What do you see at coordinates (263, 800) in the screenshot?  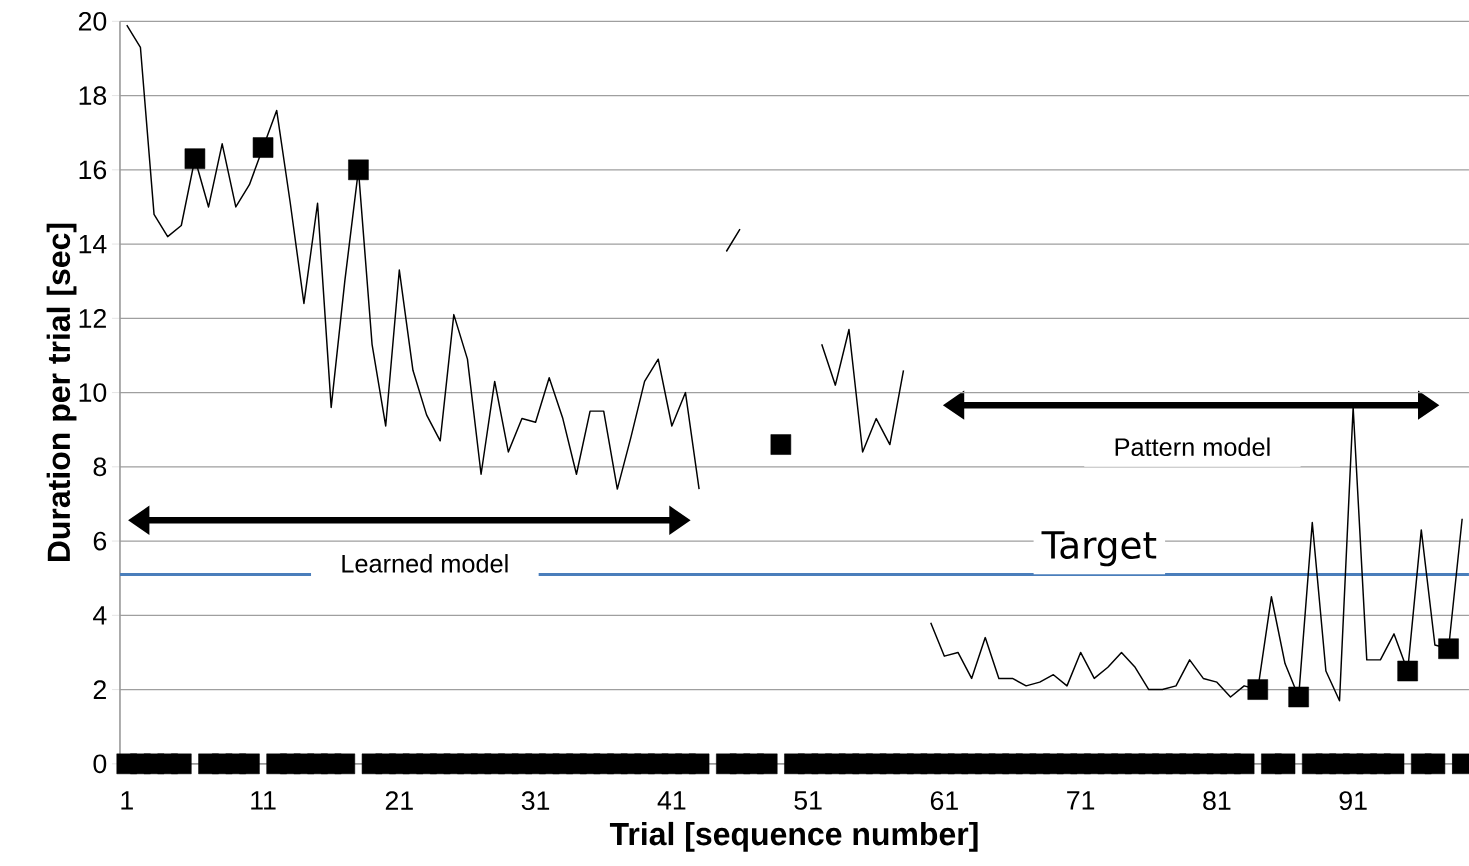 I see `x-tick-label: 11` at bounding box center [263, 800].